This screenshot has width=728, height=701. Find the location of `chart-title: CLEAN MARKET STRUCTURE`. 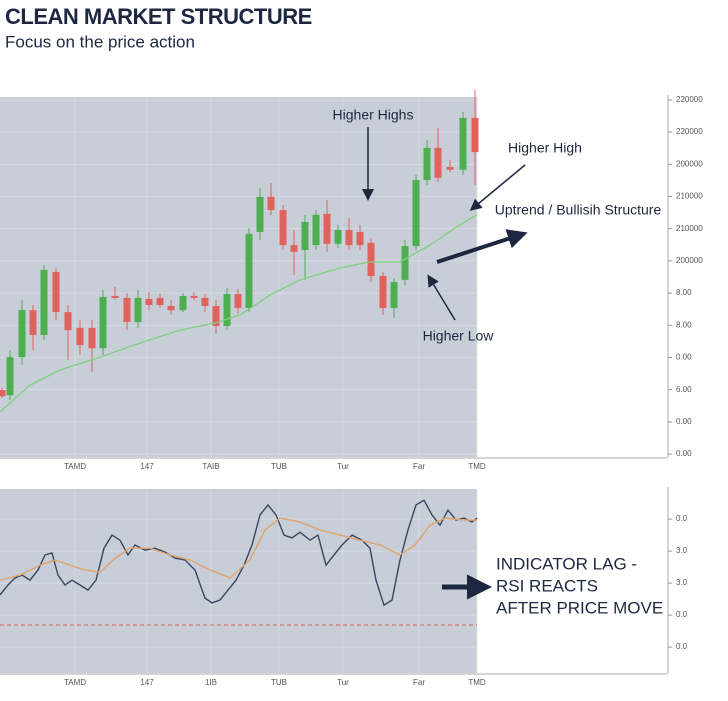

chart-title: CLEAN MARKET STRUCTURE is located at coordinates (158, 16).